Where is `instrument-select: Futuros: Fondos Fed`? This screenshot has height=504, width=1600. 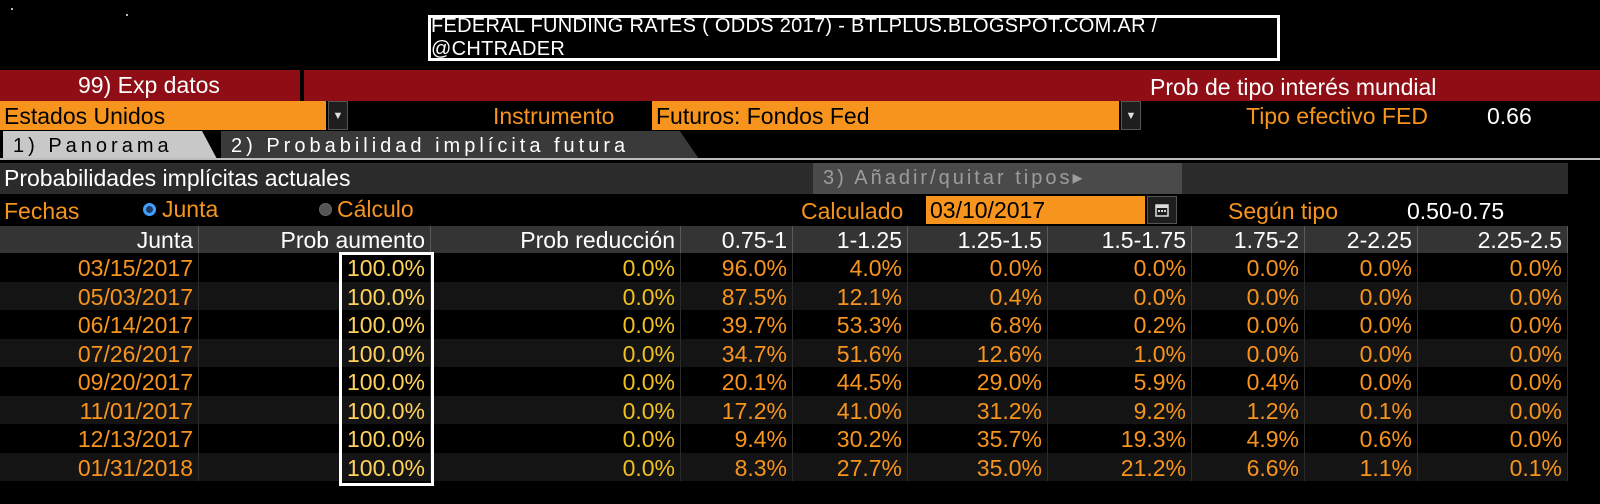
instrument-select: Futuros: Fondos Fed is located at coordinates (885, 115).